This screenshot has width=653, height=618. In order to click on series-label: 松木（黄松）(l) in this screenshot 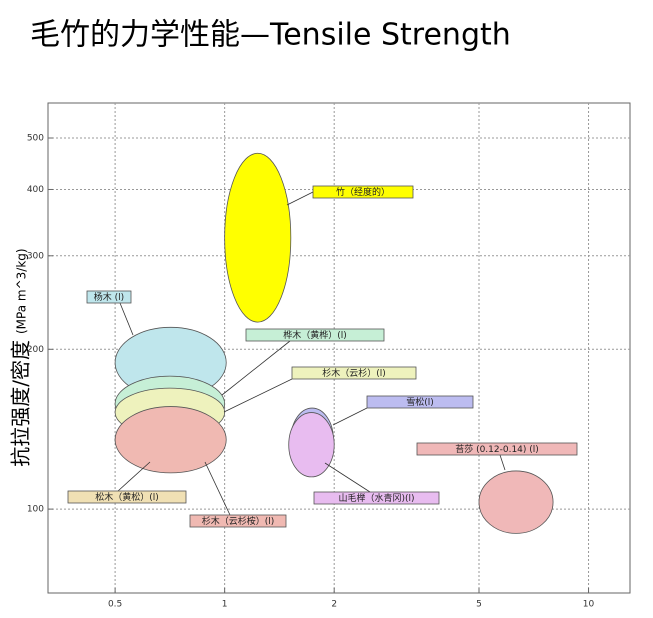, I will do `click(127, 497)`.